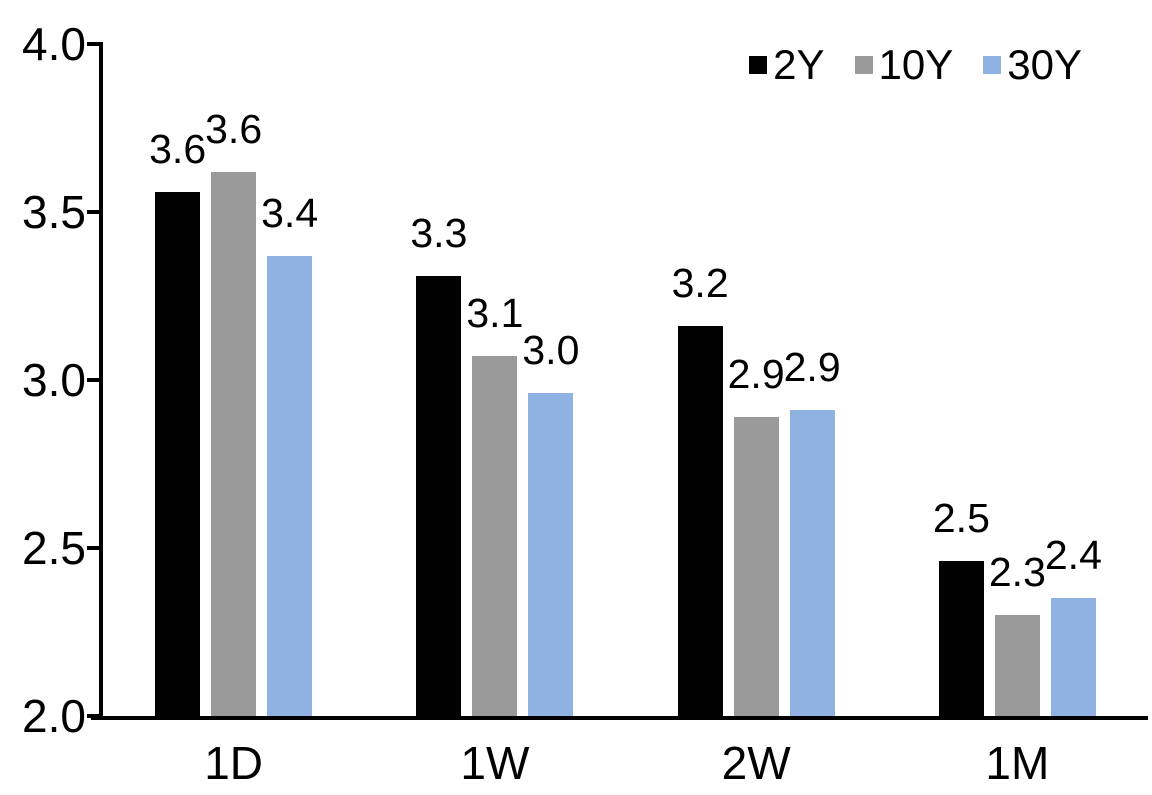 This screenshot has height=795, width=1152. What do you see at coordinates (1073, 555) in the screenshot?
I see `bar-value-label: 2.4` at bounding box center [1073, 555].